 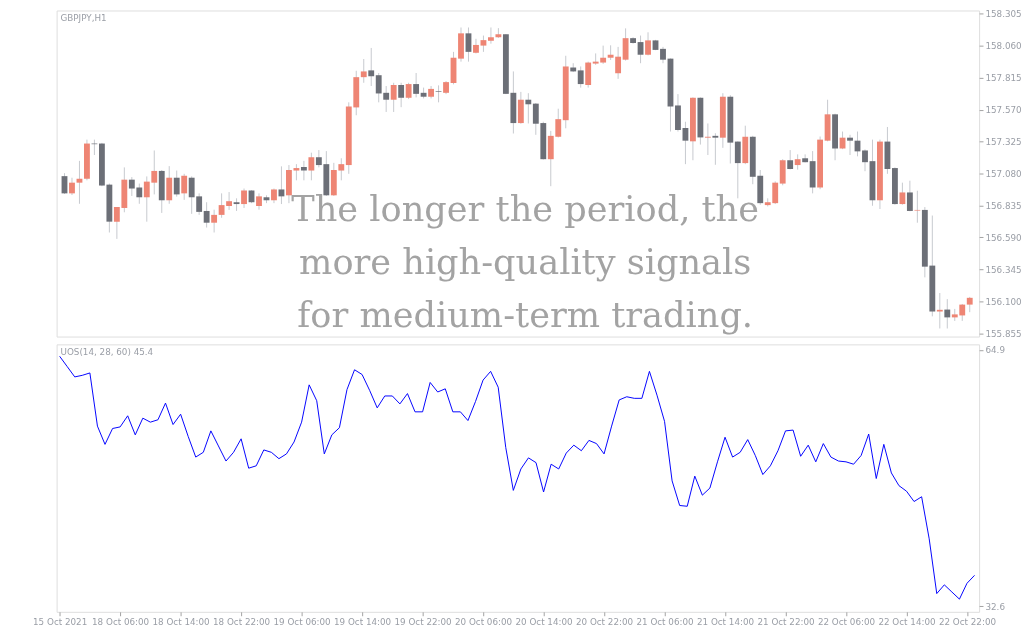 I want to click on x-tick-label: 22 Oct 22:00, so click(x=967, y=622).